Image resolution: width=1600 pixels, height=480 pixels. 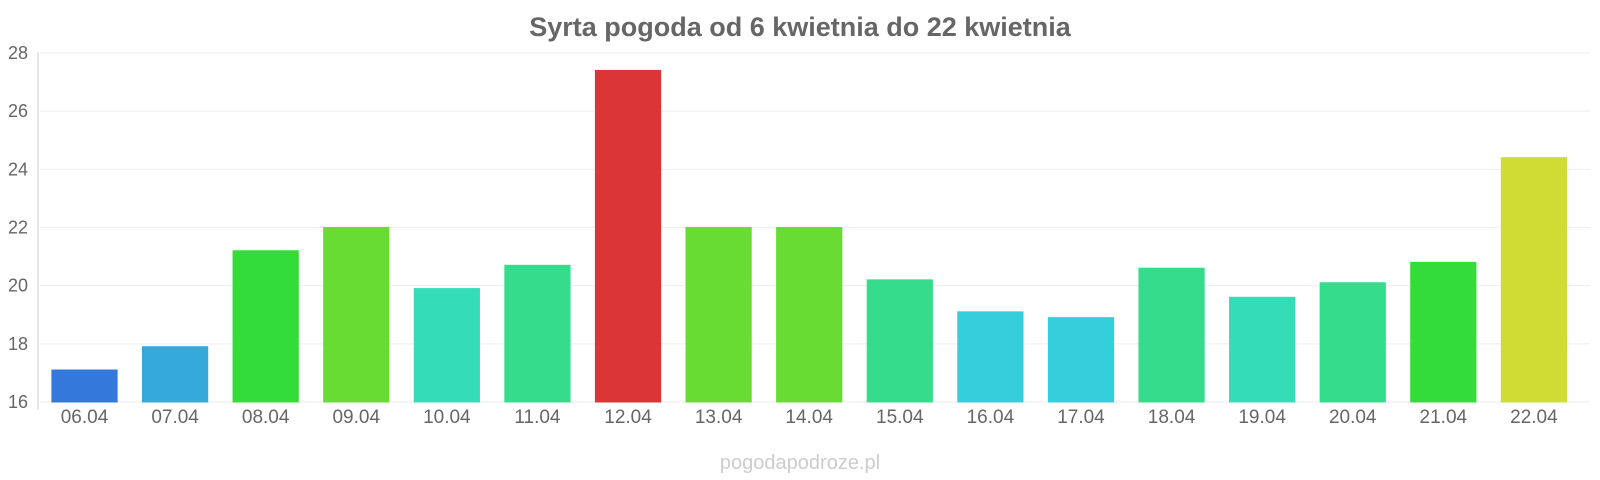 What do you see at coordinates (18, 402) in the screenshot?
I see `y-tick-label: 16` at bounding box center [18, 402].